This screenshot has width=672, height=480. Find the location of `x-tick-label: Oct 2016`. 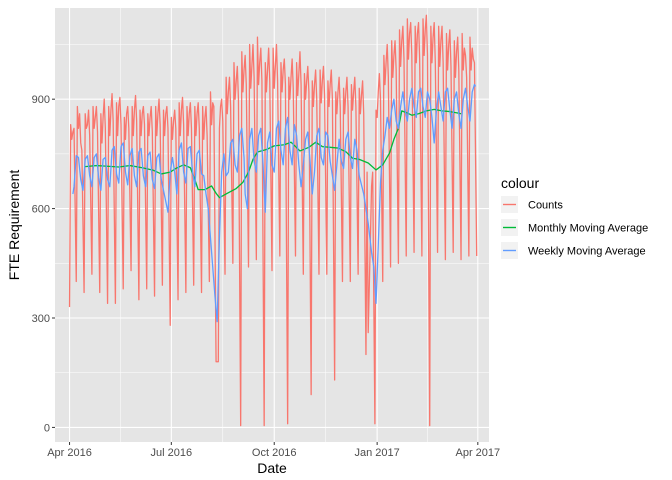

x-tick-label: Oct 2016 is located at coordinates (274, 453).